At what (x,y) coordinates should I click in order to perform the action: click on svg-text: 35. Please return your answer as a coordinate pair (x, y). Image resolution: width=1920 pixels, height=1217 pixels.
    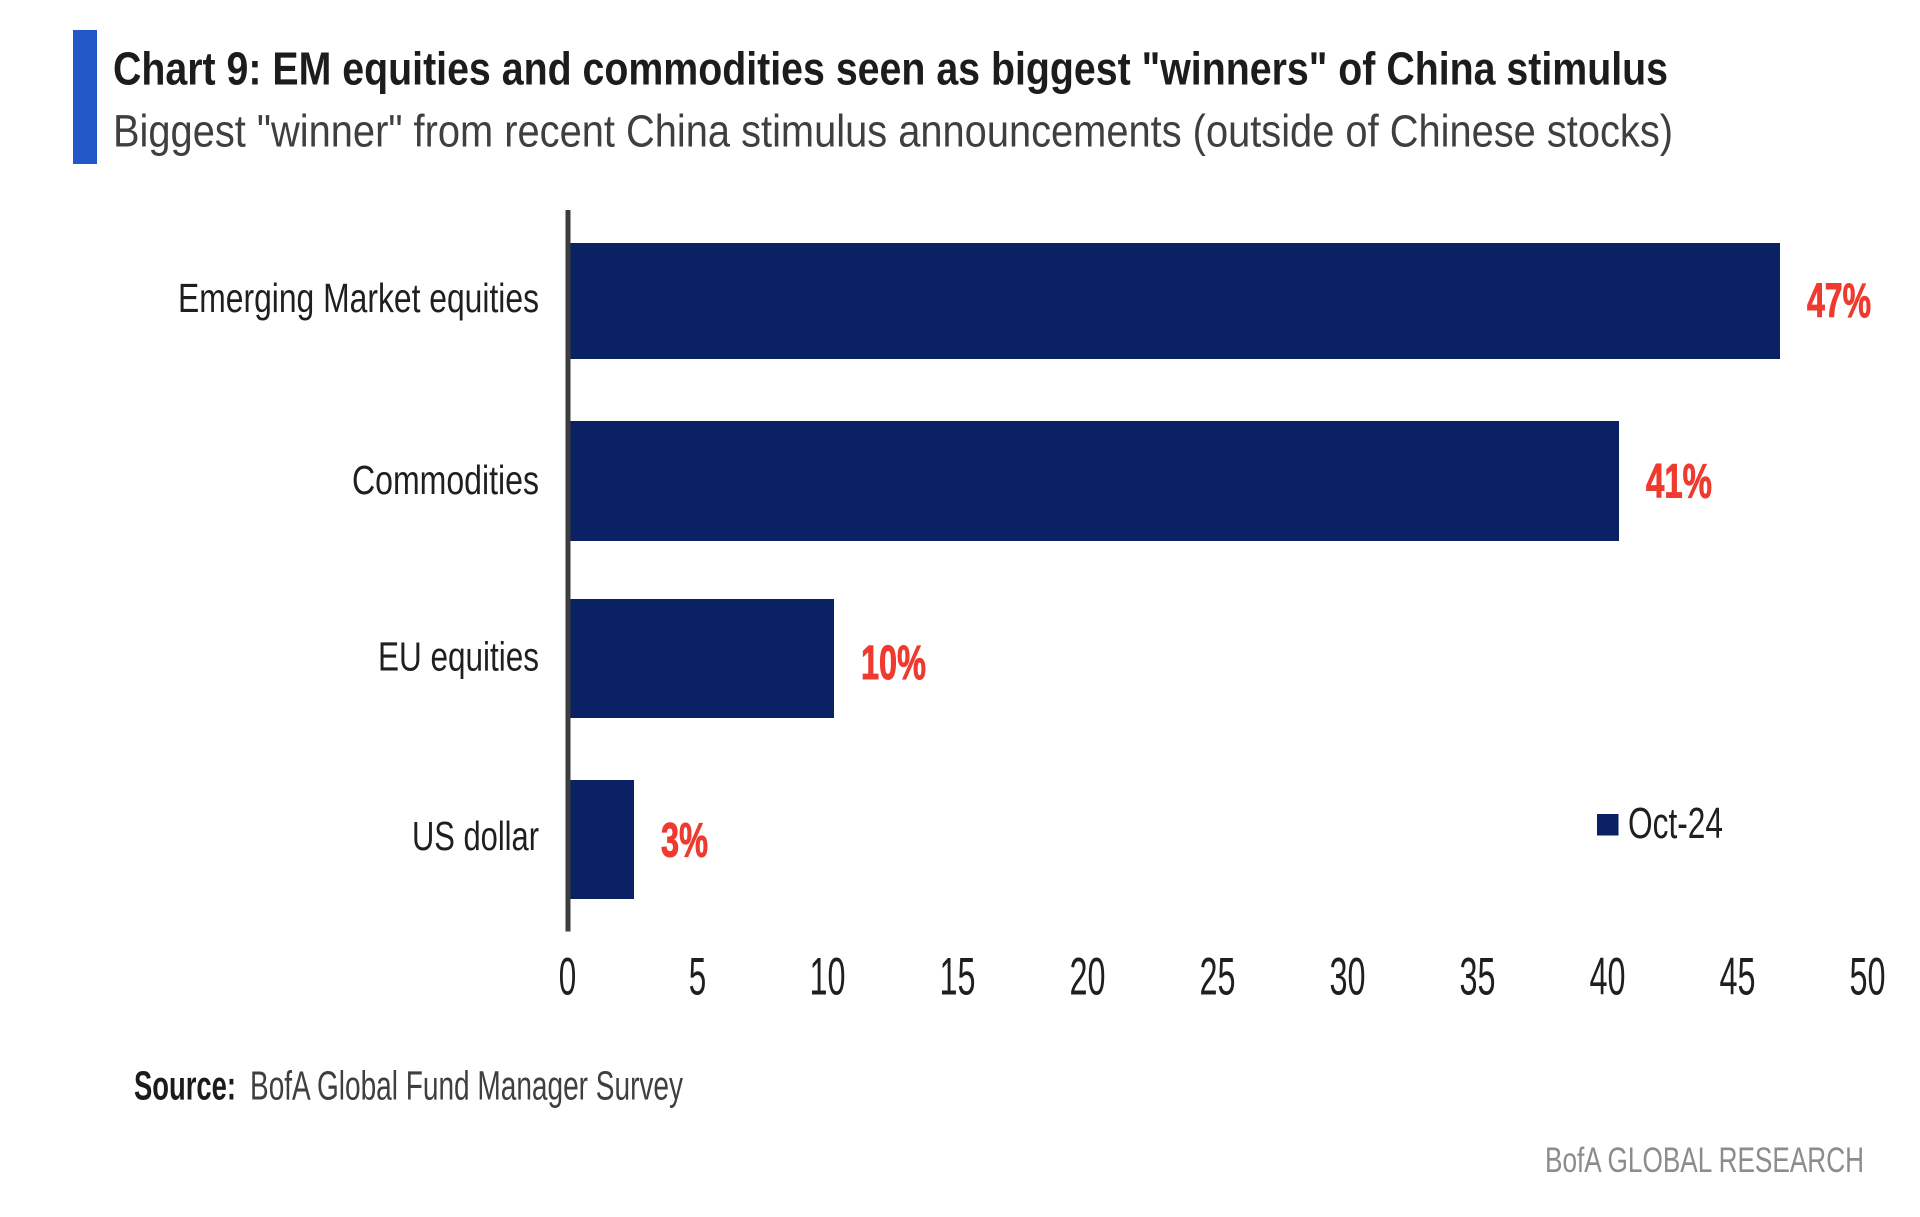
    Looking at the image, I should click on (1478, 977).